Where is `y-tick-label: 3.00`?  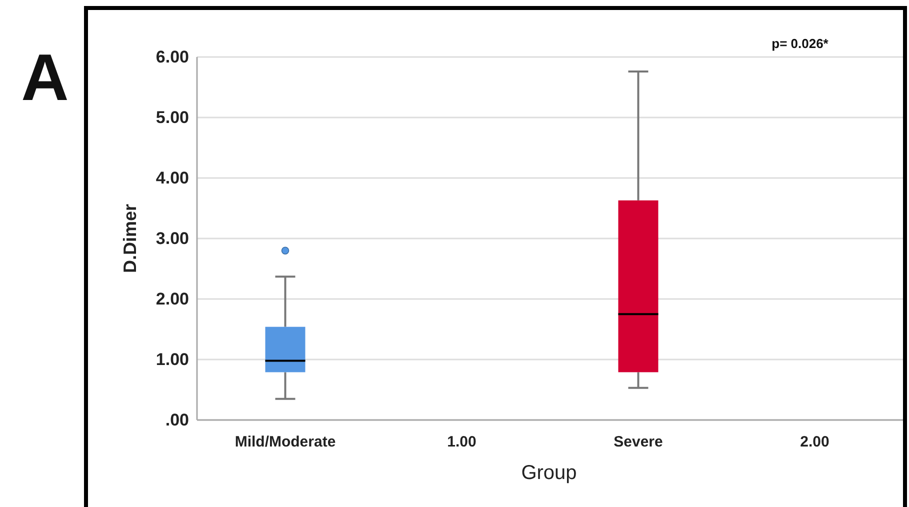 y-tick-label: 3.00 is located at coordinates (172, 238).